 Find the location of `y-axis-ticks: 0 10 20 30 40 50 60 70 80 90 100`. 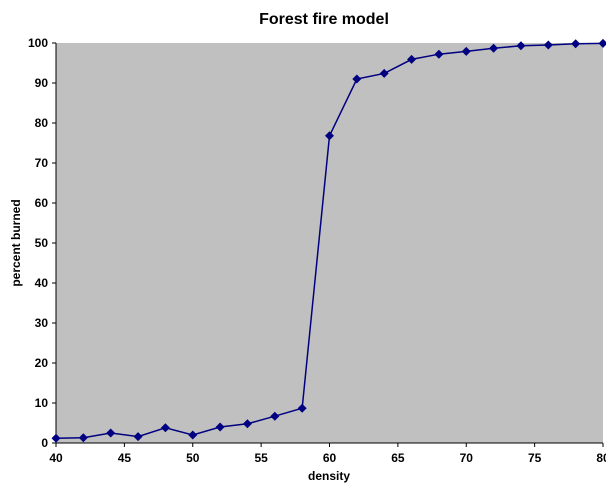

y-axis-ticks: 0 10 20 30 40 50 60 70 80 90 100 is located at coordinates (42, 243).